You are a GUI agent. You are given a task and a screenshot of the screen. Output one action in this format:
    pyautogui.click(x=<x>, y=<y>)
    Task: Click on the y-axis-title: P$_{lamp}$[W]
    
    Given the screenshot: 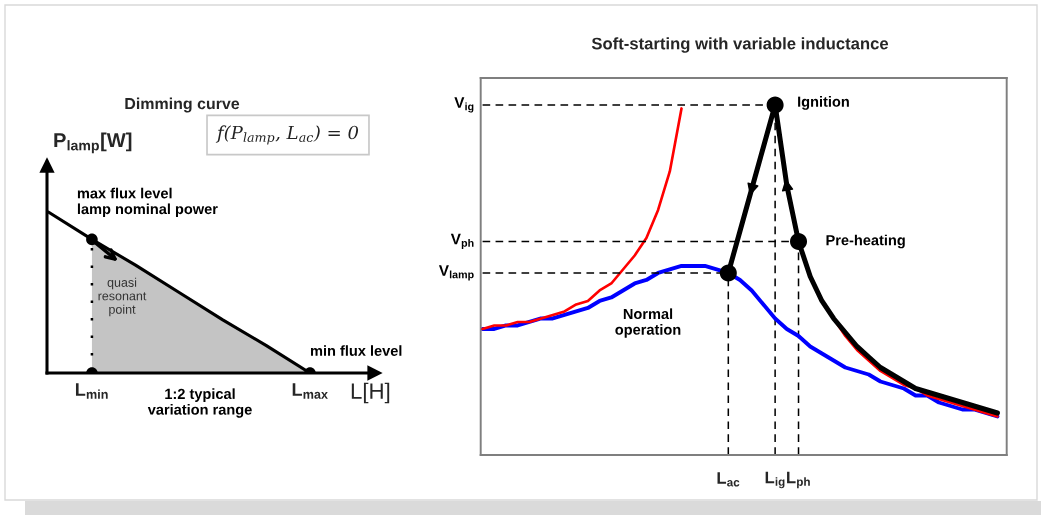 What is the action you would take?
    pyautogui.click(x=93, y=143)
    